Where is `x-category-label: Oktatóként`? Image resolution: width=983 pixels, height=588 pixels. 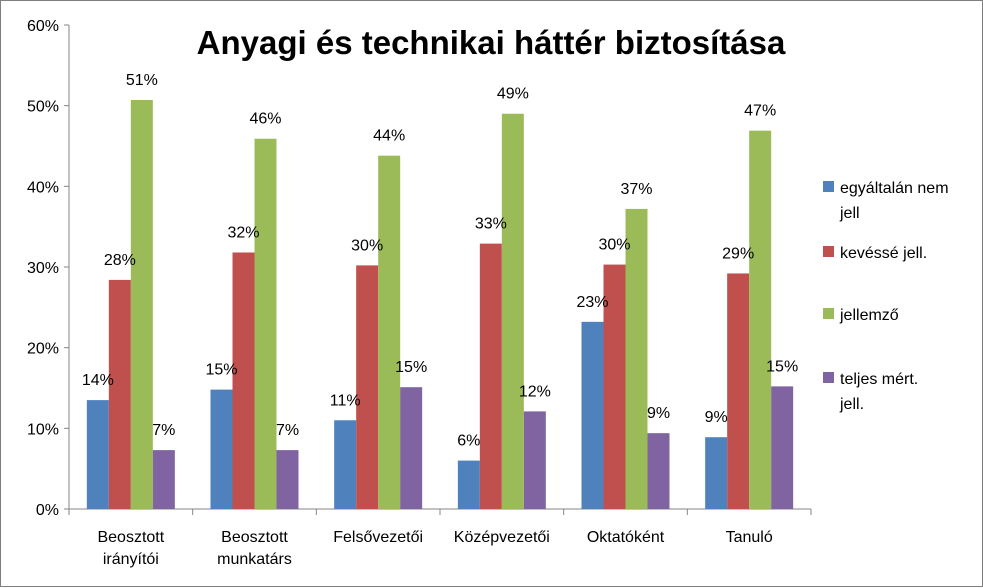
x-category-label: Oktatóként is located at coordinates (626, 537).